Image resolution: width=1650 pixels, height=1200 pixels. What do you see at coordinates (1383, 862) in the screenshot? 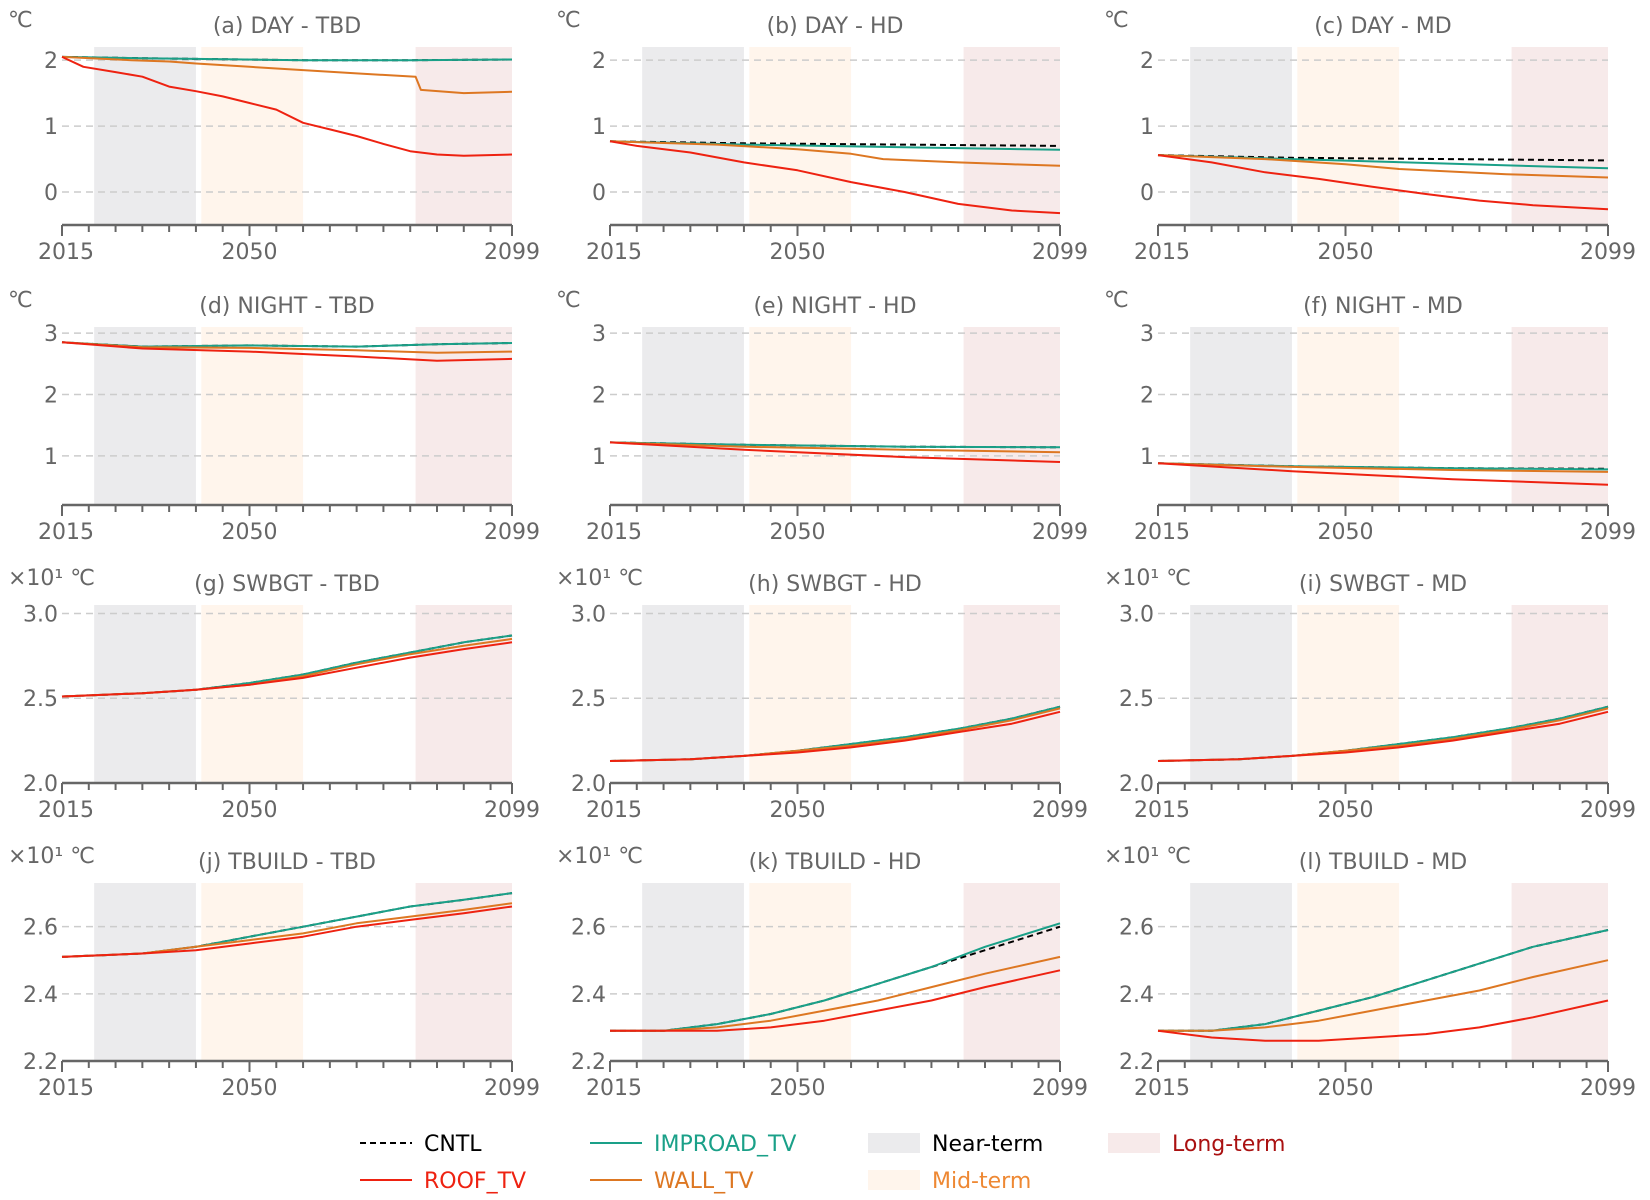
I see `panel-title: (l) TBUILD - MD` at bounding box center [1383, 862].